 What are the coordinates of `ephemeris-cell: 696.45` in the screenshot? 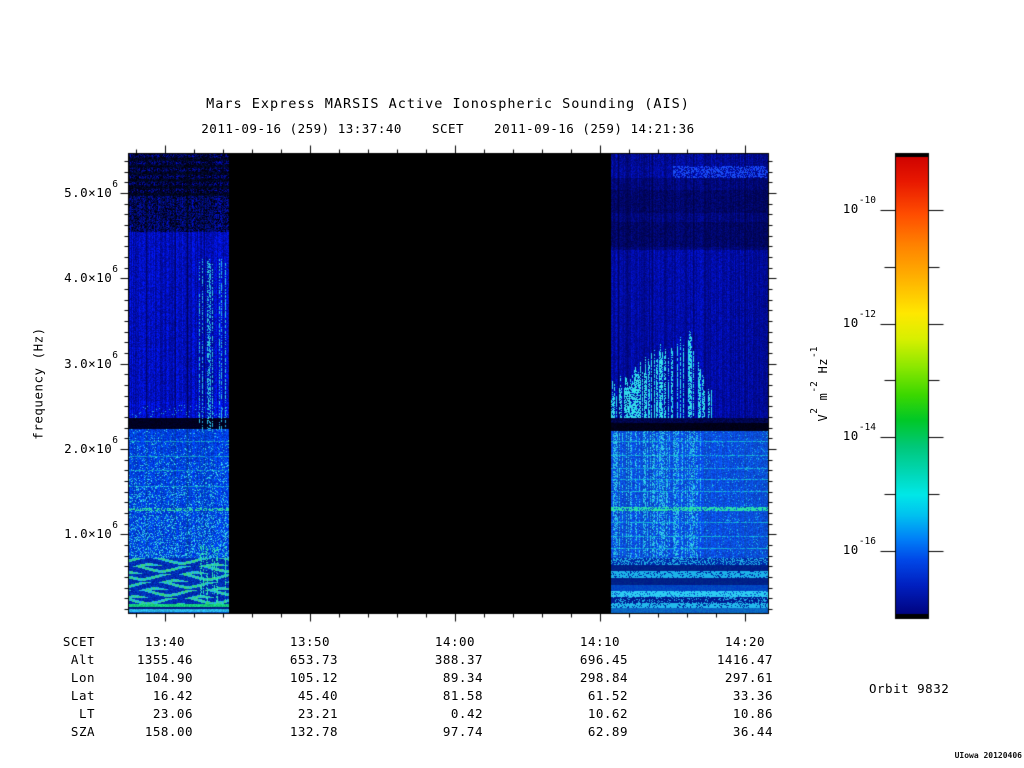 It's located at (603, 659).